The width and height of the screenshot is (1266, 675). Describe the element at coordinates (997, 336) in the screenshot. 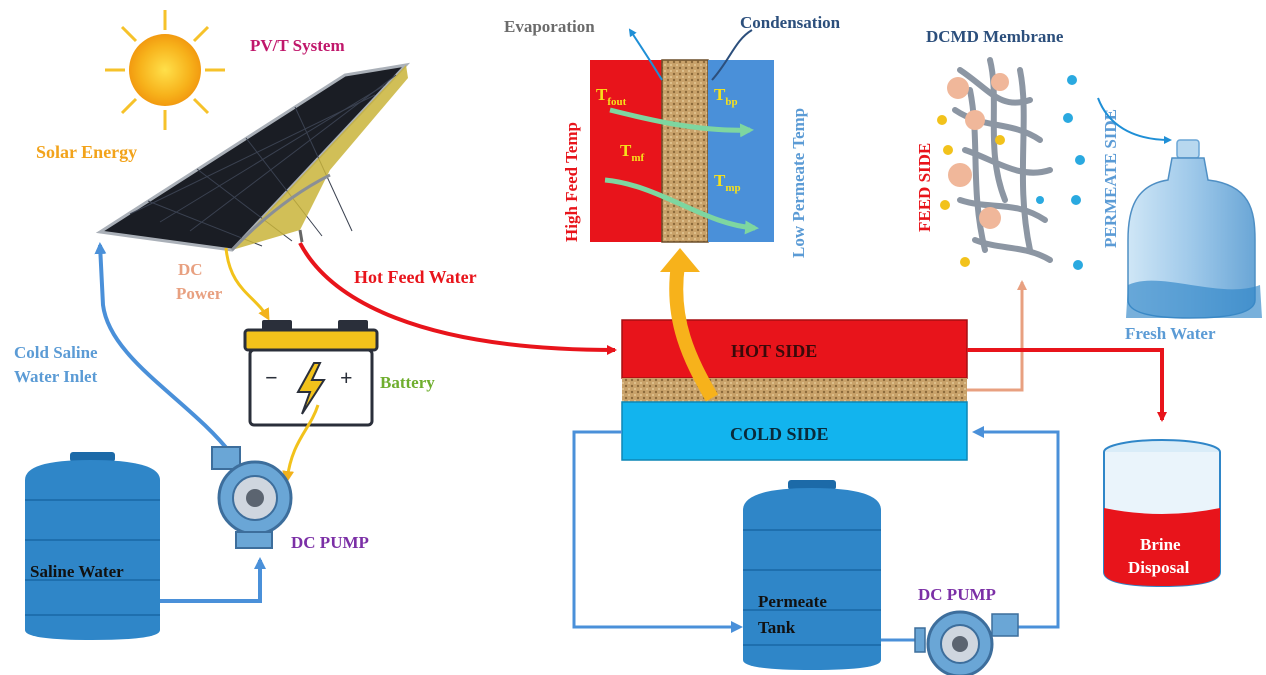

I see `module-to-membrane-arrow` at that location.